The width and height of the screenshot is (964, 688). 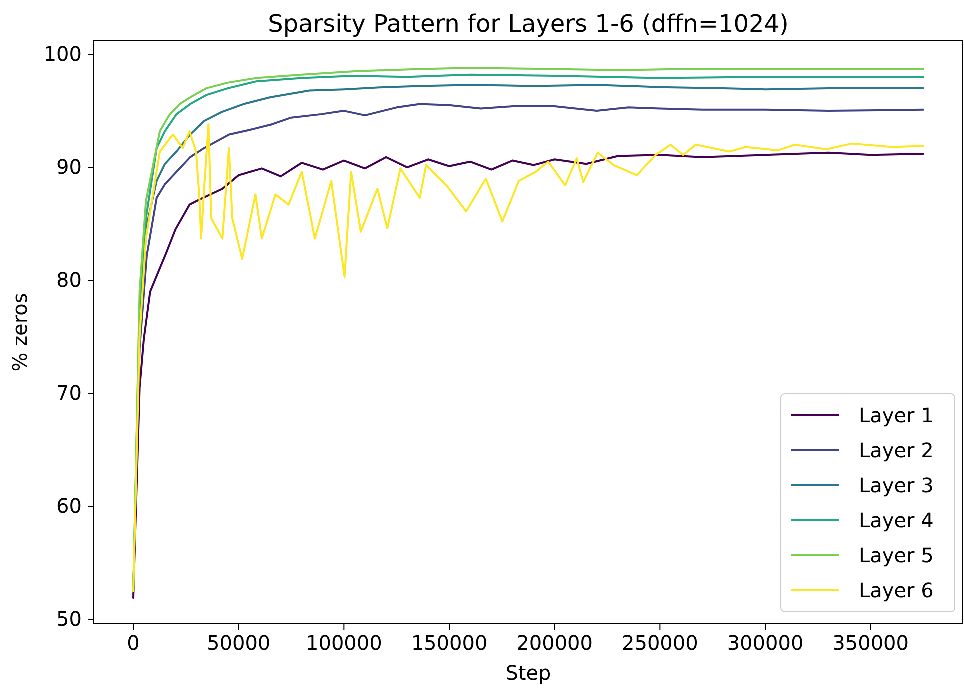 What do you see at coordinates (896, 450) in the screenshot?
I see `legend-label: Layer 2` at bounding box center [896, 450].